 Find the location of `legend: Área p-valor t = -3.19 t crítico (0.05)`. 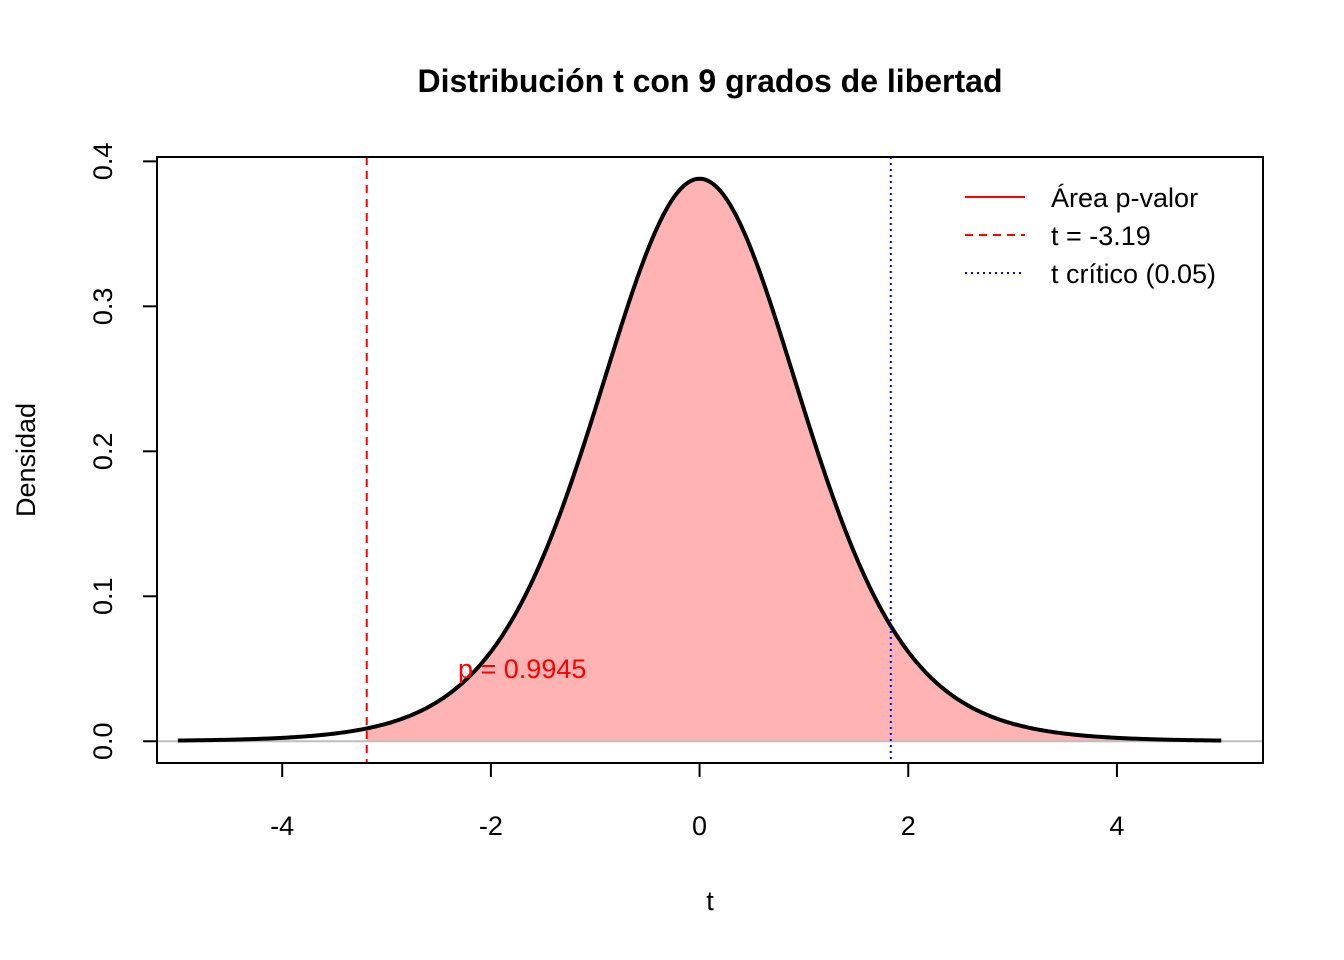

legend: Área p-valor t = -3.19 t crítico (0.05) is located at coordinates (1090, 236).